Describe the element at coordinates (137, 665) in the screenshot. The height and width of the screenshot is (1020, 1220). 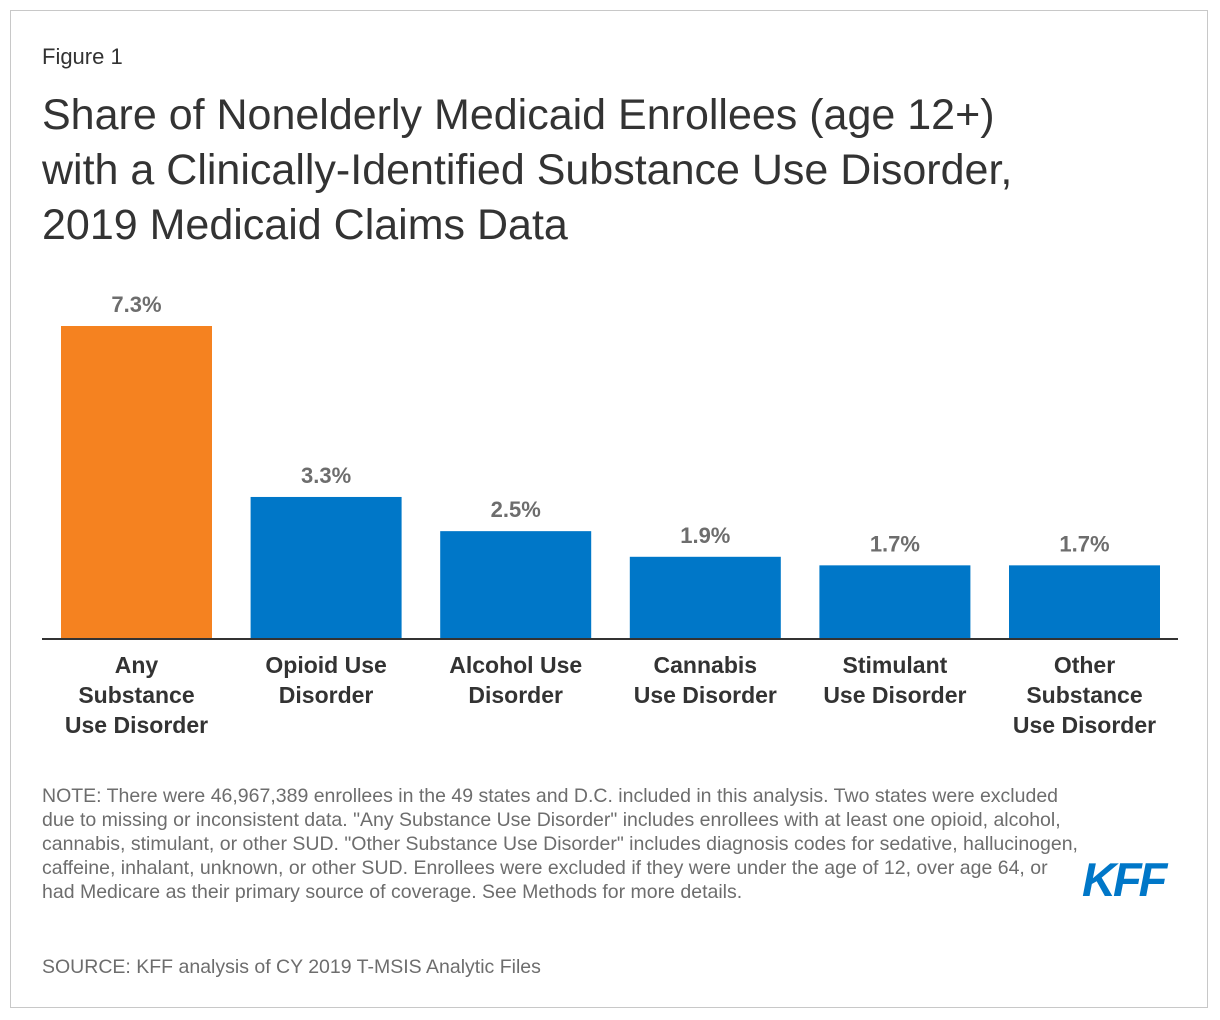
I see `category-label: Any` at that location.